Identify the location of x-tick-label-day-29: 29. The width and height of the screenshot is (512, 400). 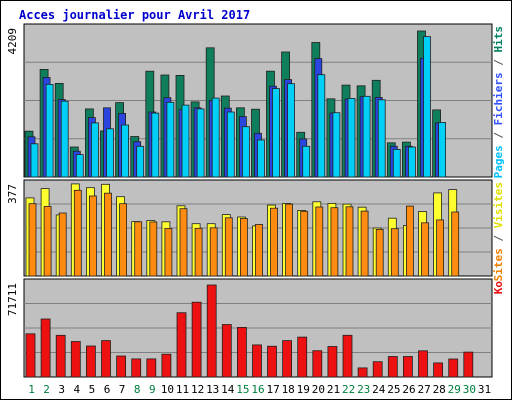
(454, 389).